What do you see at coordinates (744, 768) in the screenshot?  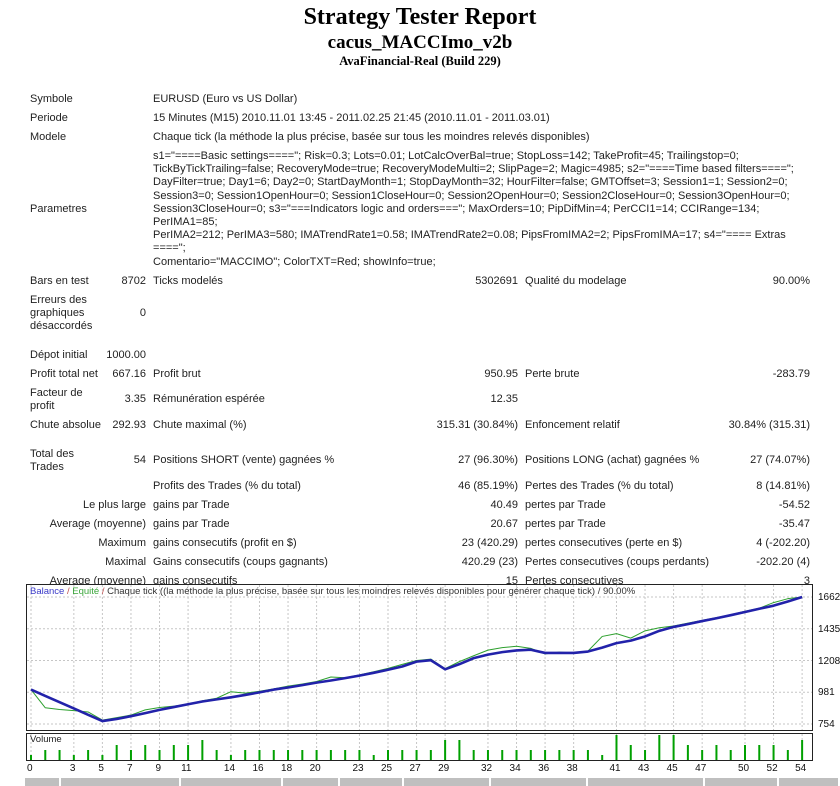 I see `x-tick-label: 50` at bounding box center [744, 768].